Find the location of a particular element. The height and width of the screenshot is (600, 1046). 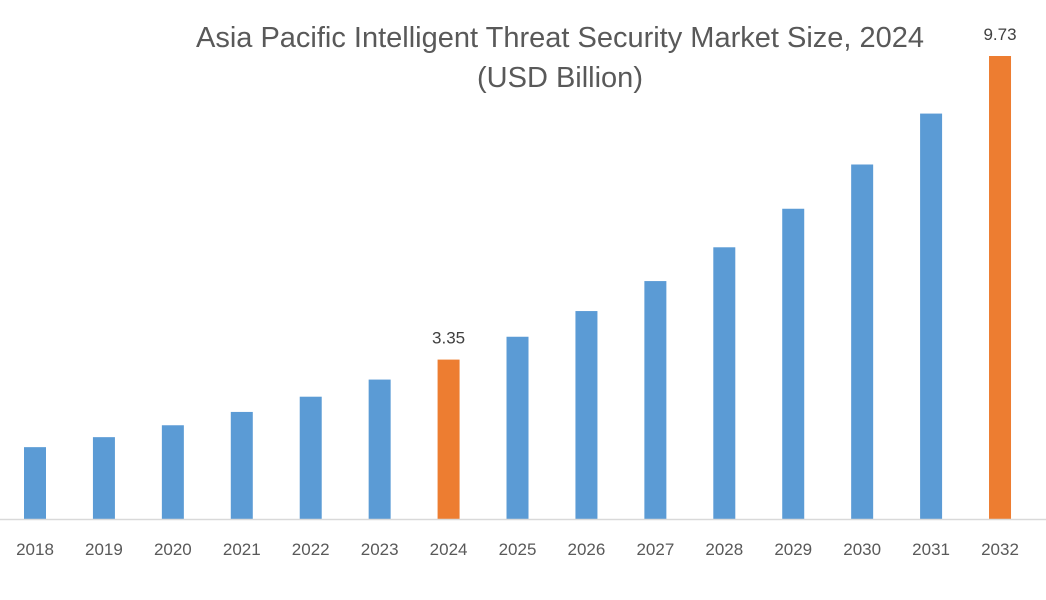

bar-2029 is located at coordinates (793, 363).